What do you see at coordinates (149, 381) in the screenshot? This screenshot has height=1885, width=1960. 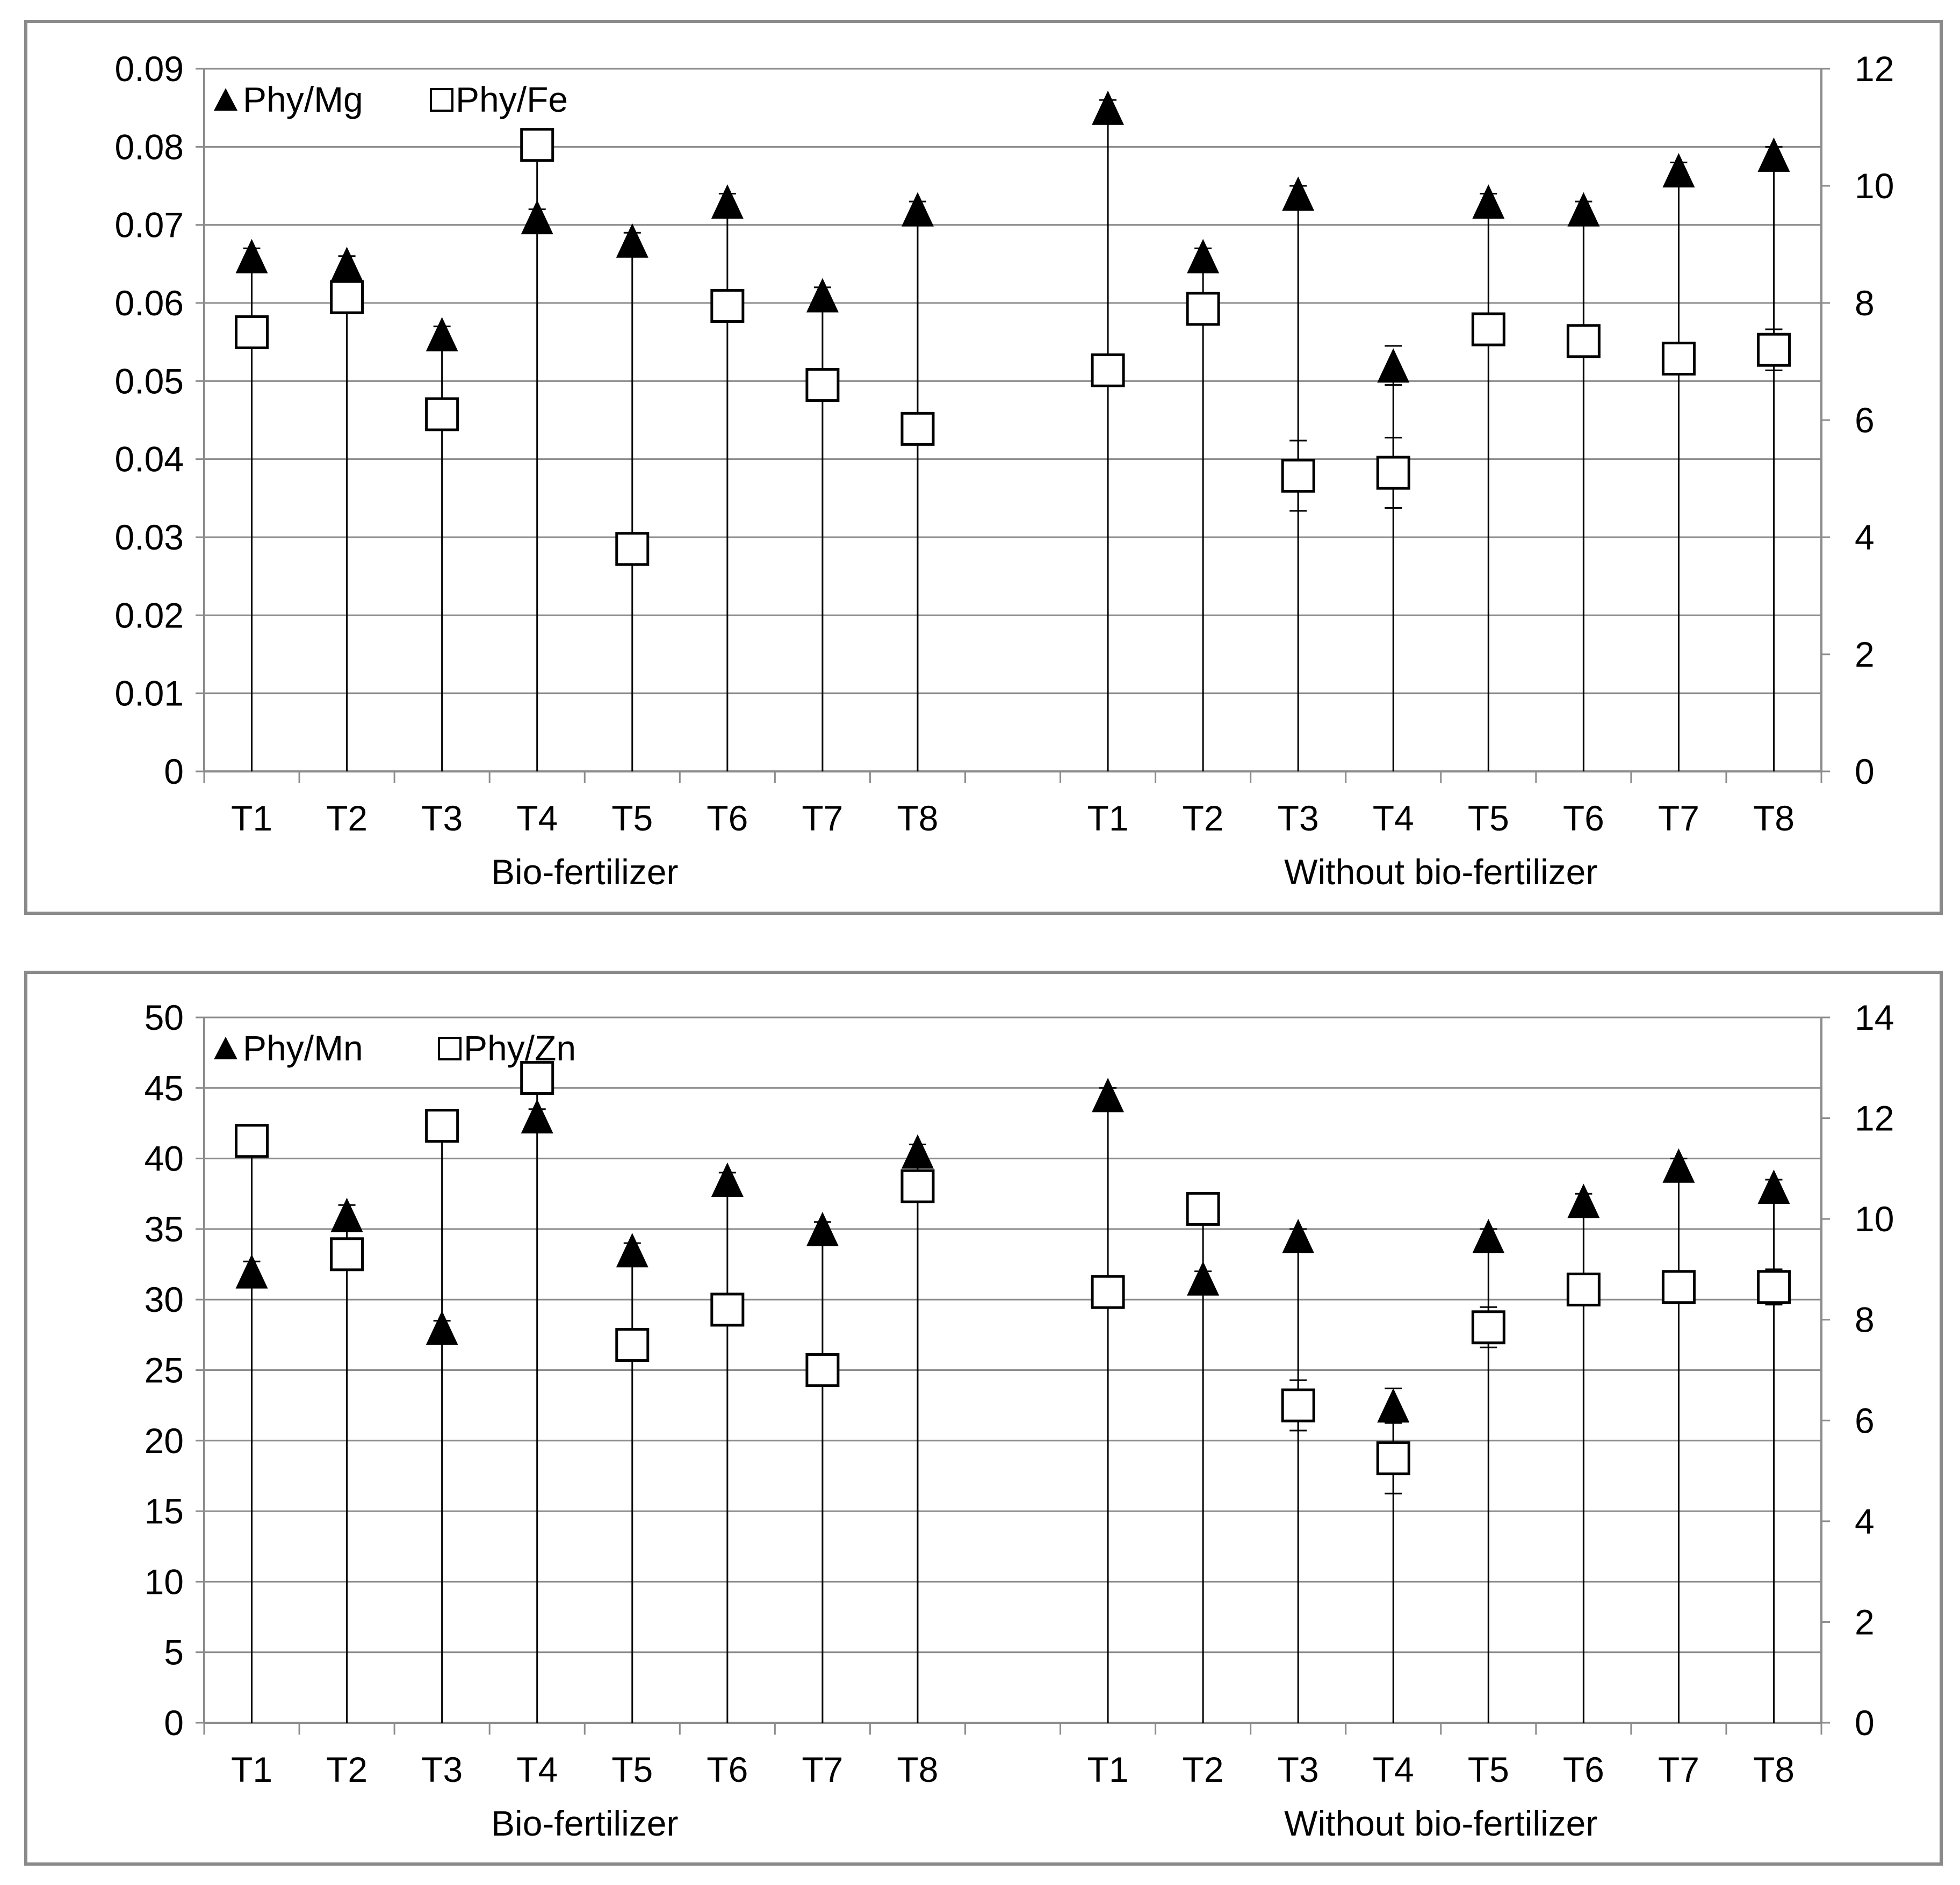 I see `y-left-tick-label: 0.05` at bounding box center [149, 381].